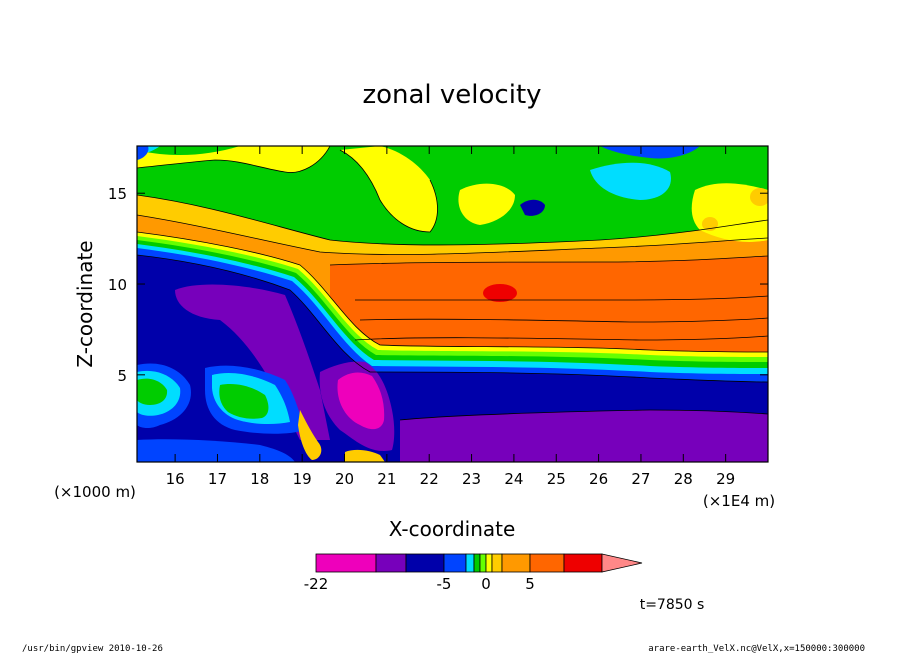 The height and width of the screenshot is (654, 904). What do you see at coordinates (95, 492) in the screenshot?
I see `y-axis-units: (×1000 m)` at bounding box center [95, 492].